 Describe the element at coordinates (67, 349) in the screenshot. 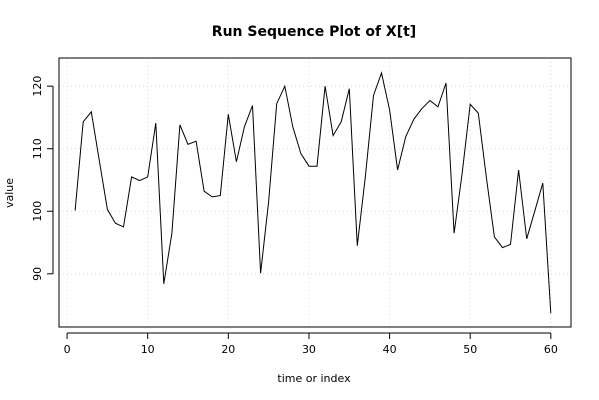

I see `x-tick-label: 0` at that location.